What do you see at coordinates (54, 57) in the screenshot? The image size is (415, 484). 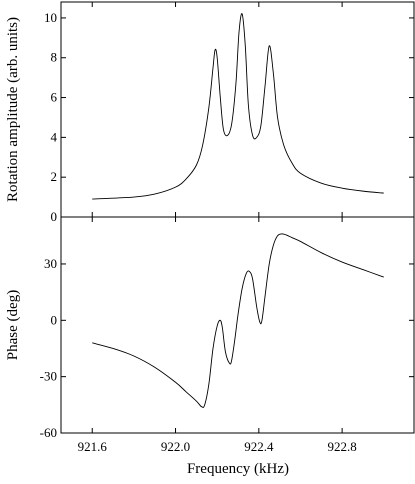 I see `amplitude-y-tick-label: 8` at bounding box center [54, 57].